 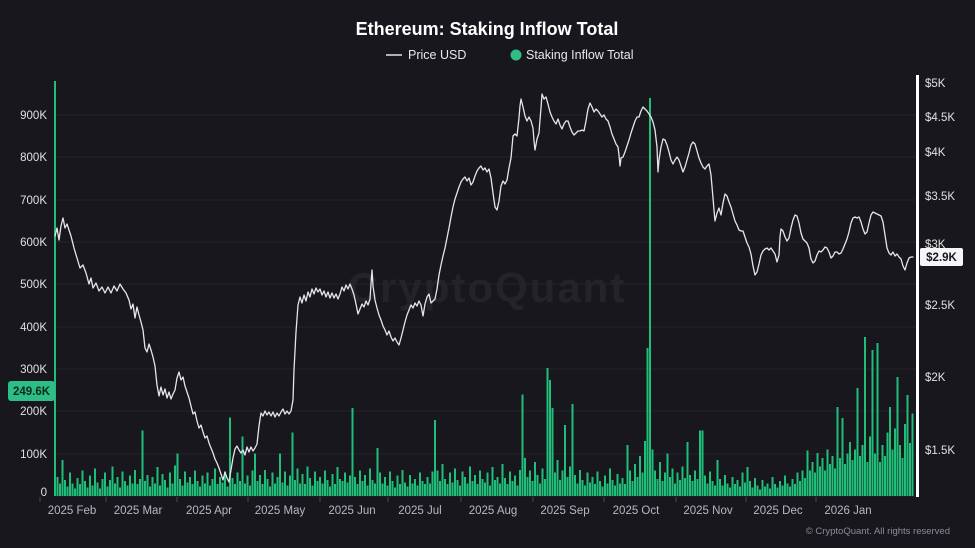 I want to click on legend-item-price: Price USD, so click(x=426, y=55).